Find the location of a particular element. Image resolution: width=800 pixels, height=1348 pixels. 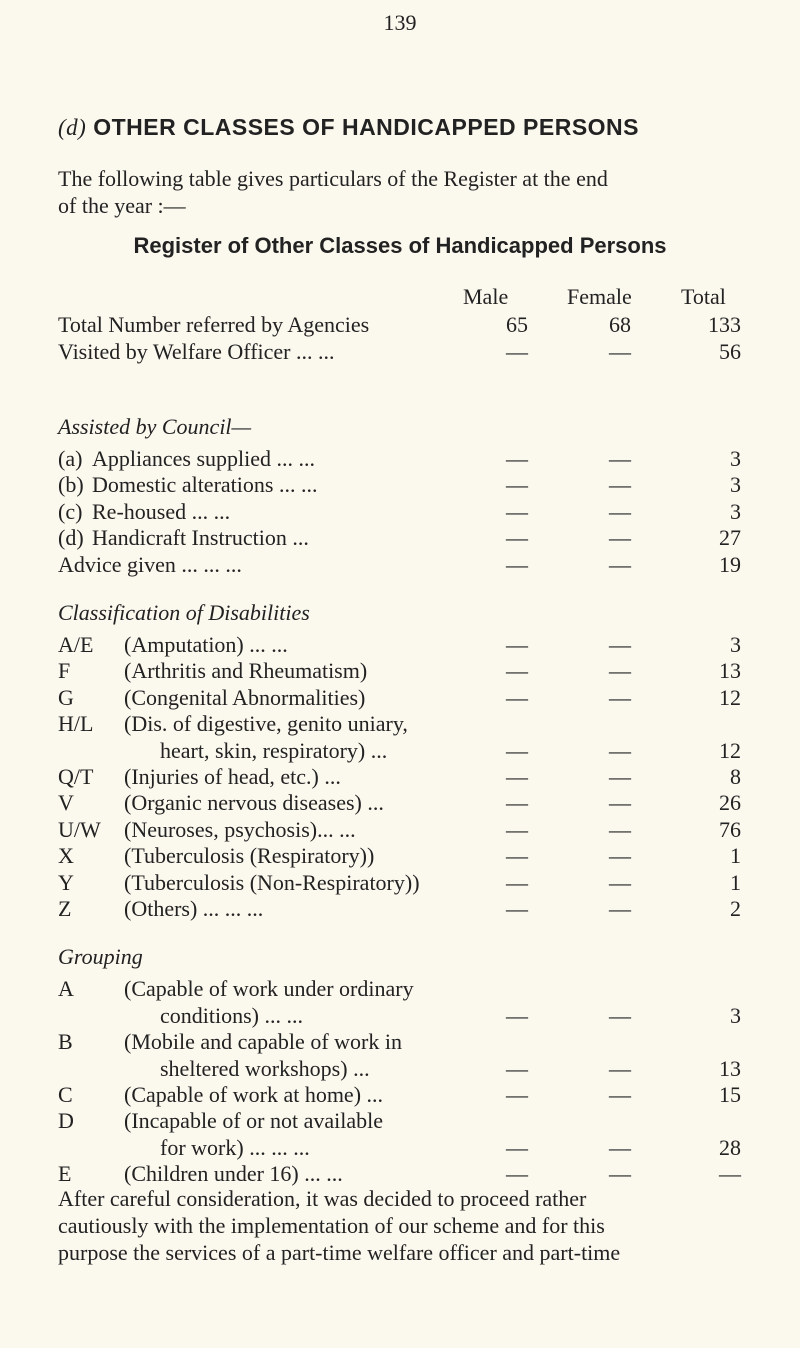

row-code: C is located at coordinates (65, 1094).